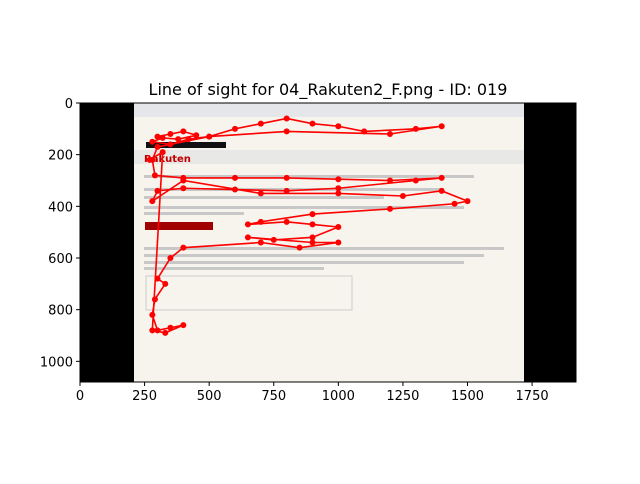  Describe the element at coordinates (273, 396) in the screenshot. I see `x-tick-label: 750` at that location.